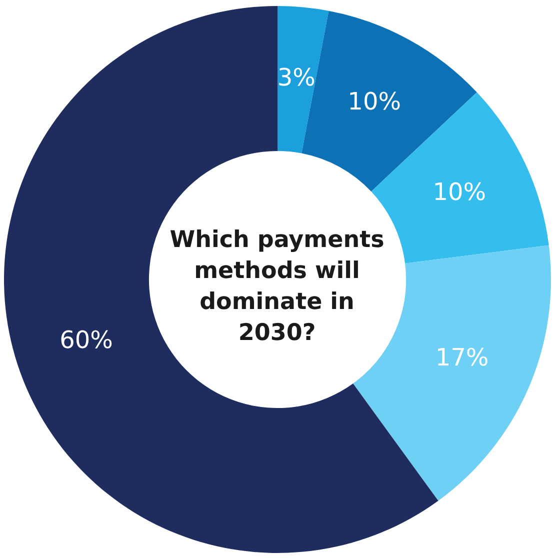 This screenshot has width=555, height=559. What do you see at coordinates (462, 358) in the screenshot?
I see `data-label: 17%` at bounding box center [462, 358].